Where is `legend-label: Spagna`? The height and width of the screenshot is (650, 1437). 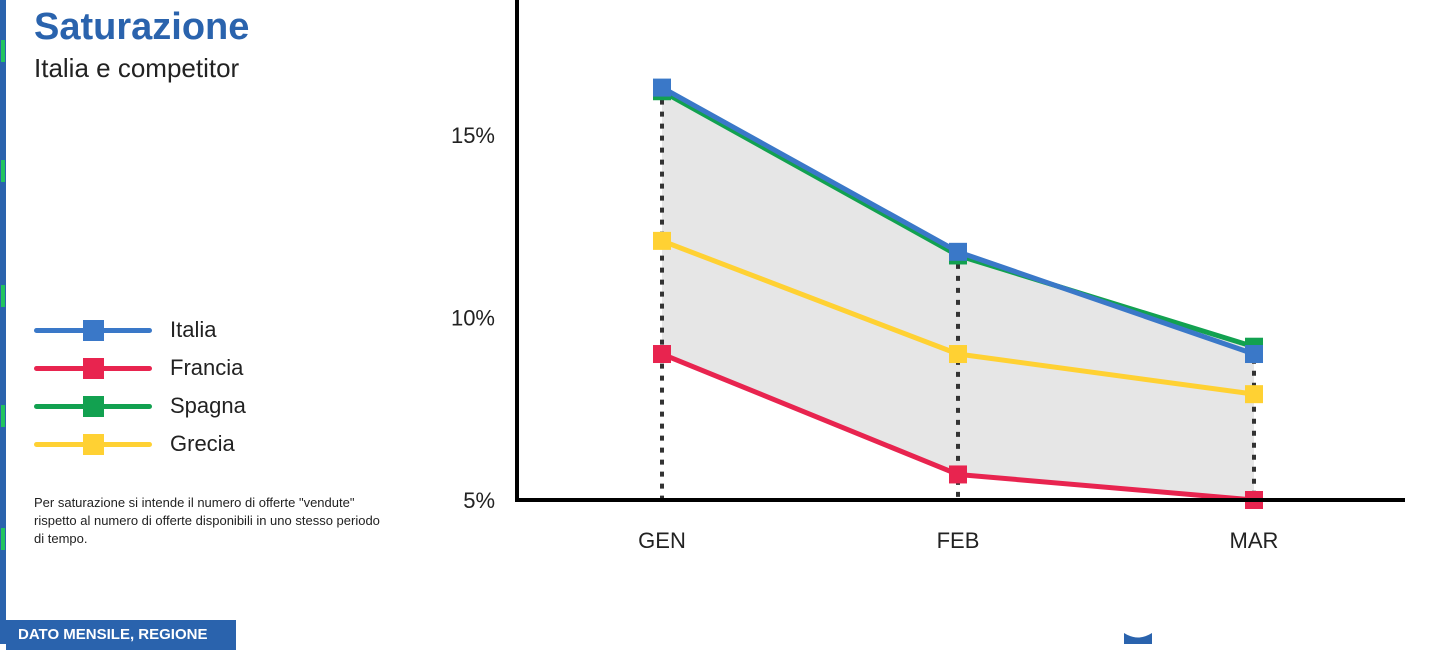
legend-label: Spagna is located at coordinates (208, 405).